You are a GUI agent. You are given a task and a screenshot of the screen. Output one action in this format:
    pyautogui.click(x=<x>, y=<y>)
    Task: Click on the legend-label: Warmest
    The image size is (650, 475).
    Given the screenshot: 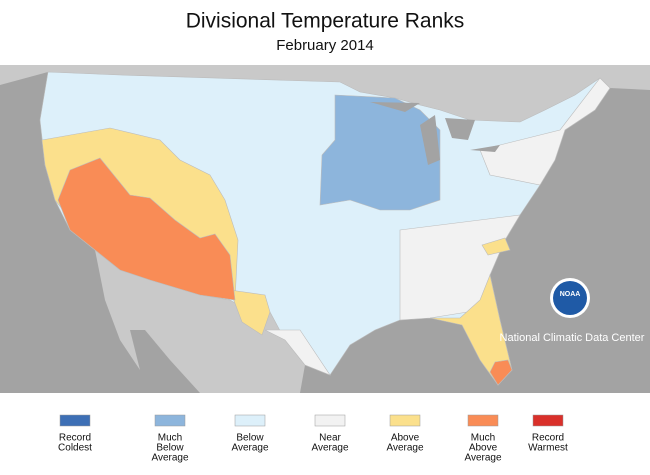 What is the action you would take?
    pyautogui.click(x=548, y=448)
    